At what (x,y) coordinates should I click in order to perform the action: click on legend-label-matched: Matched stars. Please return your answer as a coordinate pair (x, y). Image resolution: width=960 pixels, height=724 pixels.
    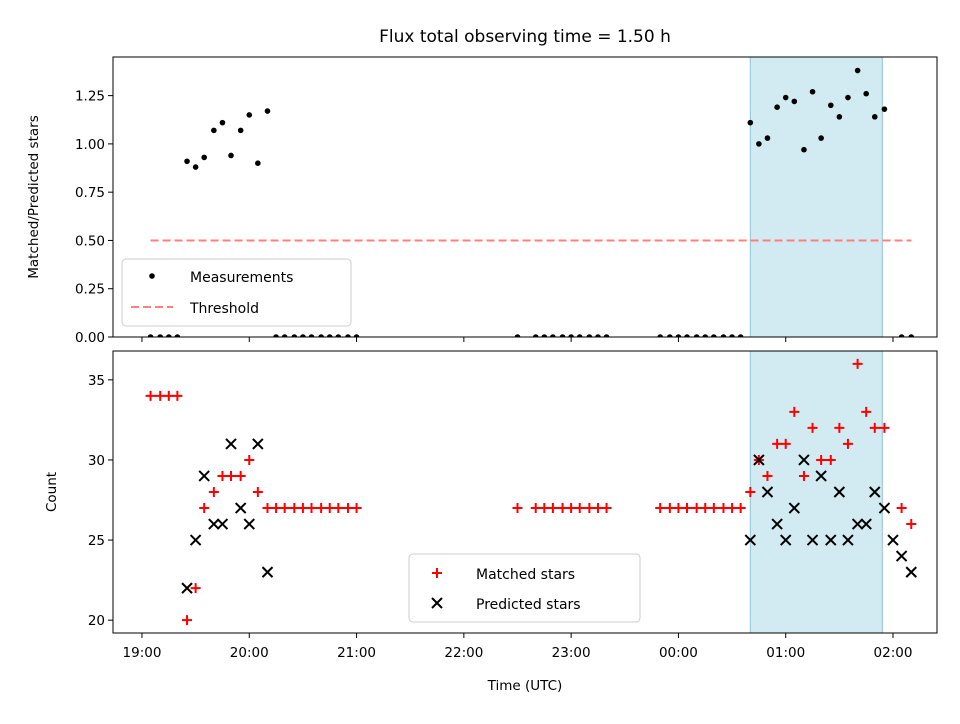
    Looking at the image, I should click on (525, 575).